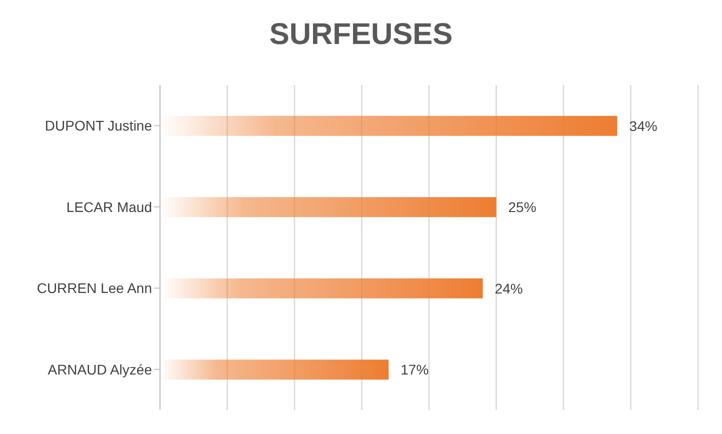  Describe the element at coordinates (94, 288) in the screenshot. I see `y-tick-label: CURREN Lee Ann` at that location.